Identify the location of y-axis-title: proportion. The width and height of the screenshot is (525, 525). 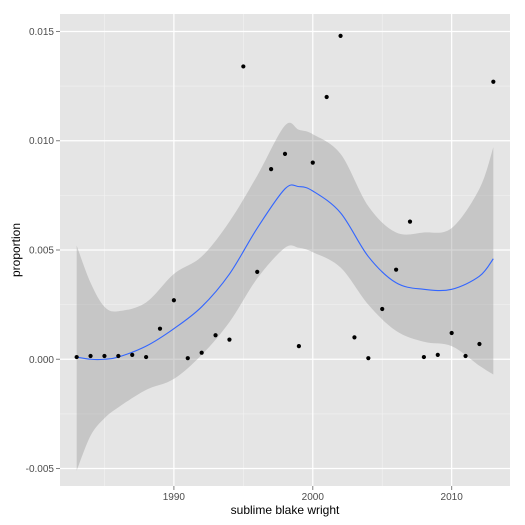
(16, 250).